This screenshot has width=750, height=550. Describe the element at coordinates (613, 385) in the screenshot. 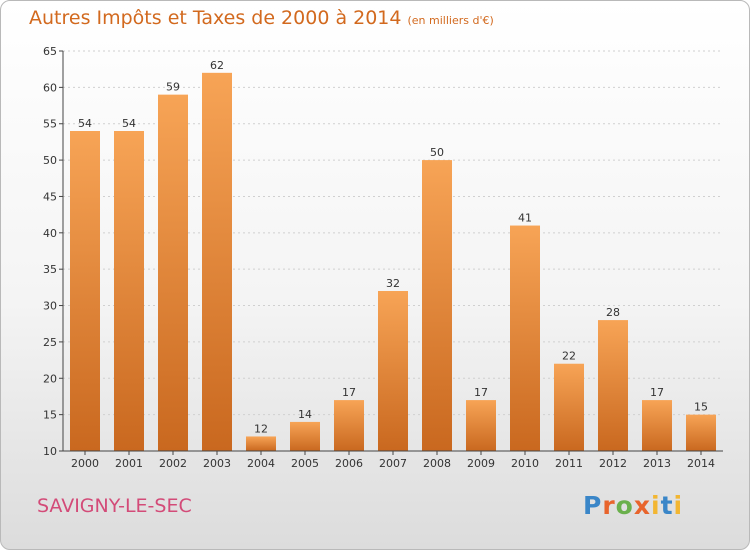

I see `bar-2012` at that location.